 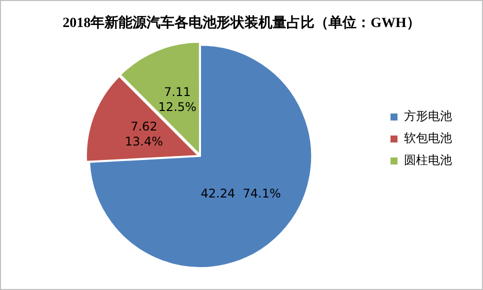 What do you see at coordinates (428, 160) in the screenshot?
I see `legend-label: 圆柱电池` at bounding box center [428, 160].